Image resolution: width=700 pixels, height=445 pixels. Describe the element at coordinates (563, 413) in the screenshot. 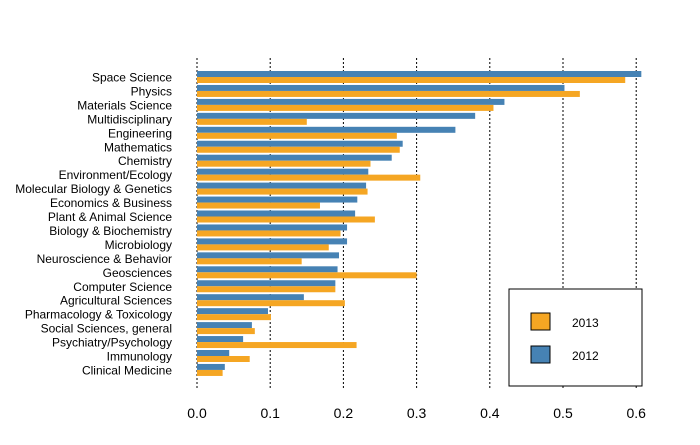

I see `x-tick-label: 0.5` at that location.